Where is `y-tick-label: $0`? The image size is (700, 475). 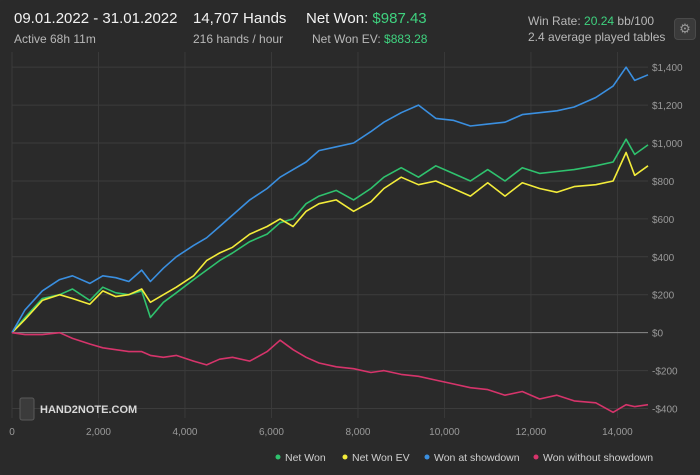 y-tick-label: $0 is located at coordinates (658, 334).